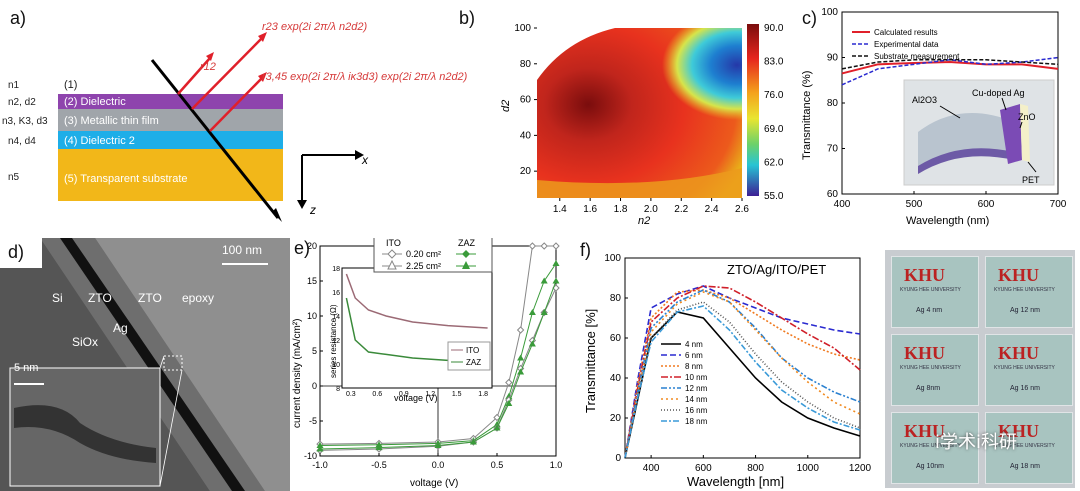 The image size is (1080, 491). I want to click on legend-e-head-zaz: ZAZ, so click(467, 243).